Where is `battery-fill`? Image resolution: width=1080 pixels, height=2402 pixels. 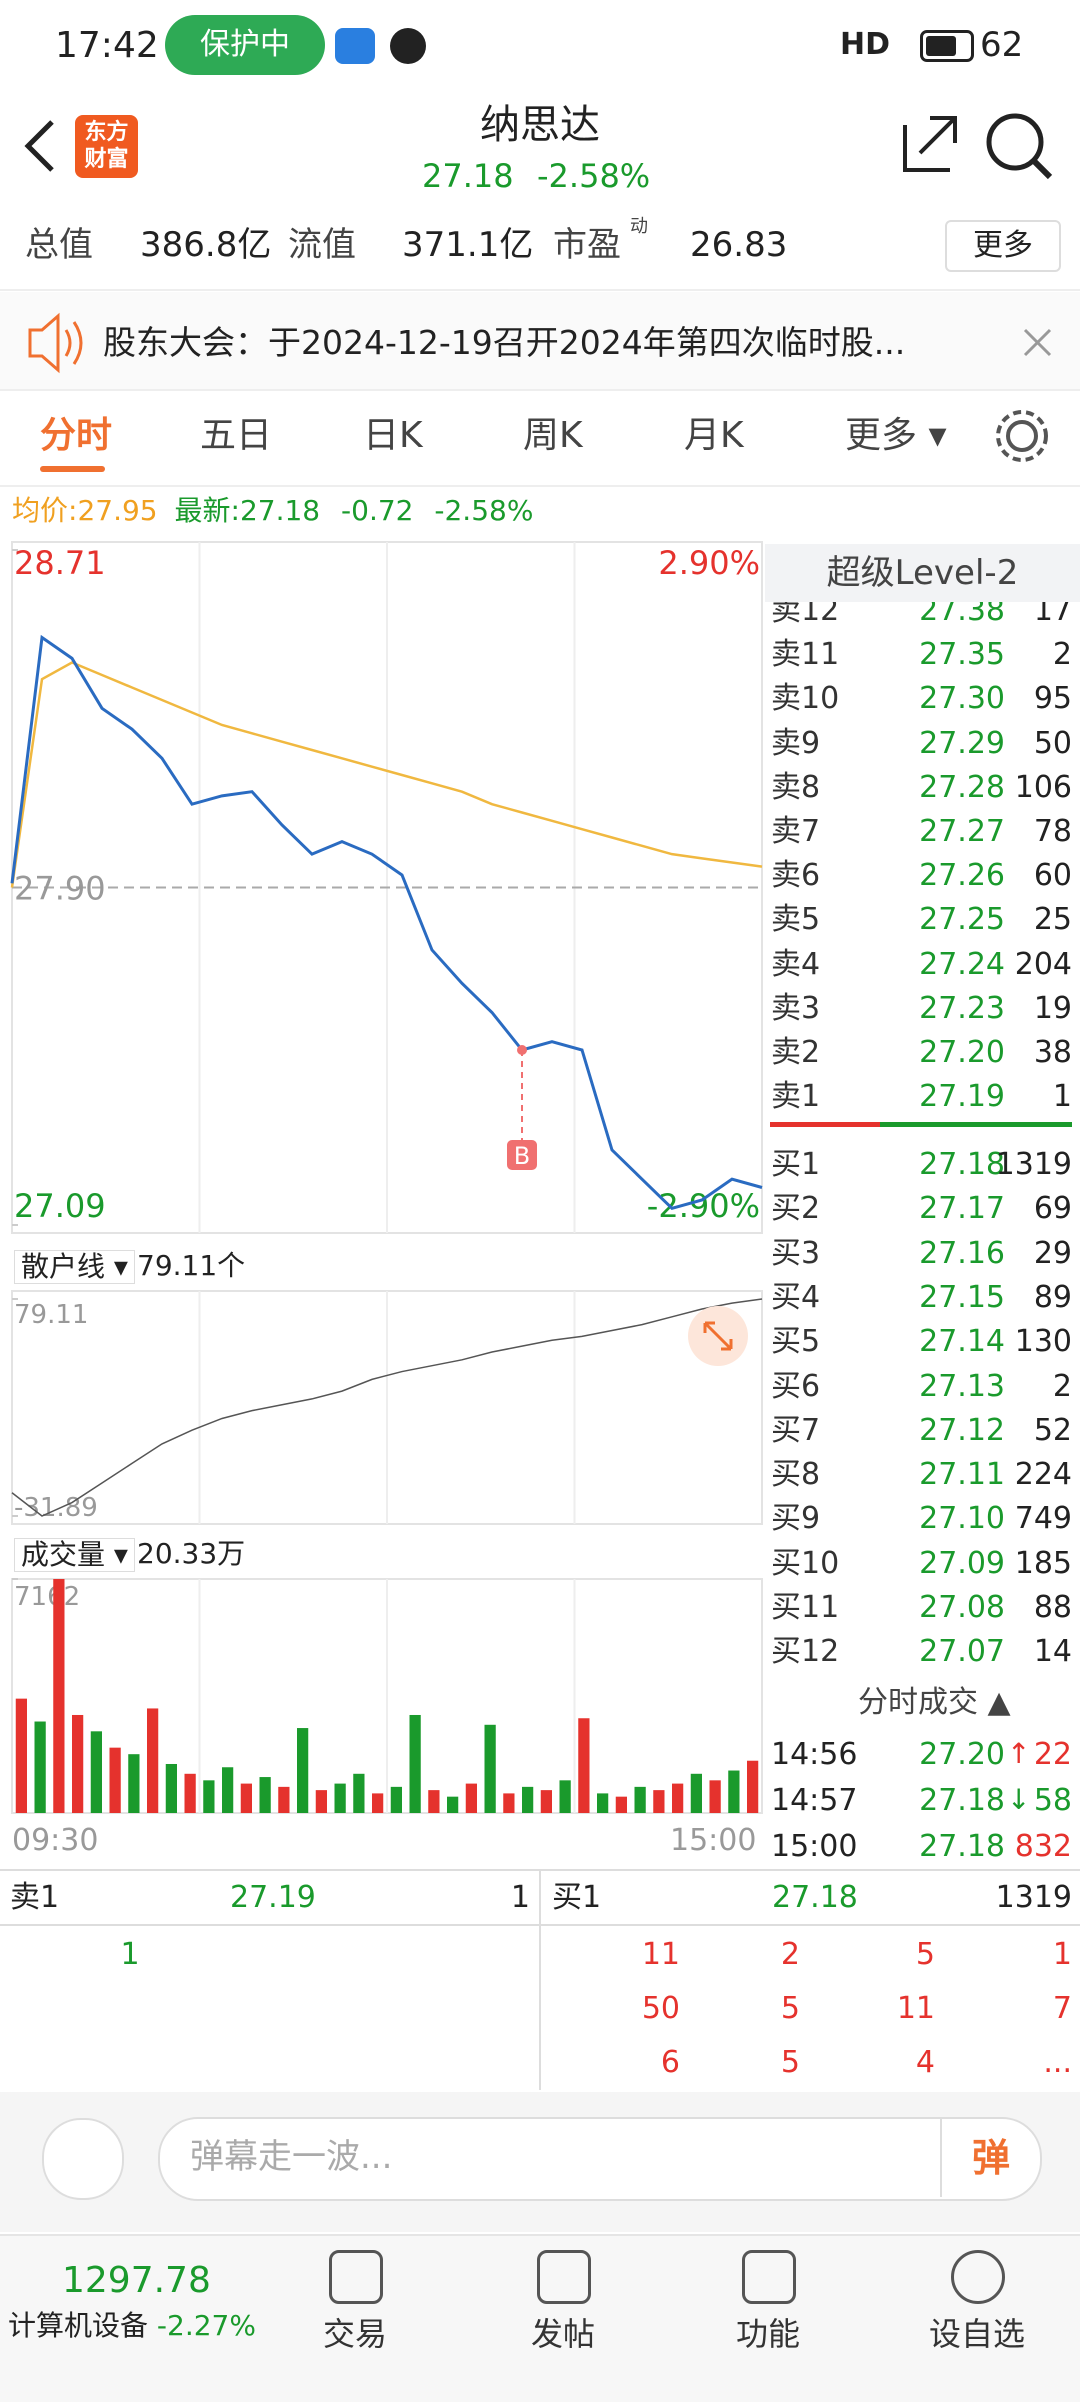 battery-fill is located at coordinates (941, 46).